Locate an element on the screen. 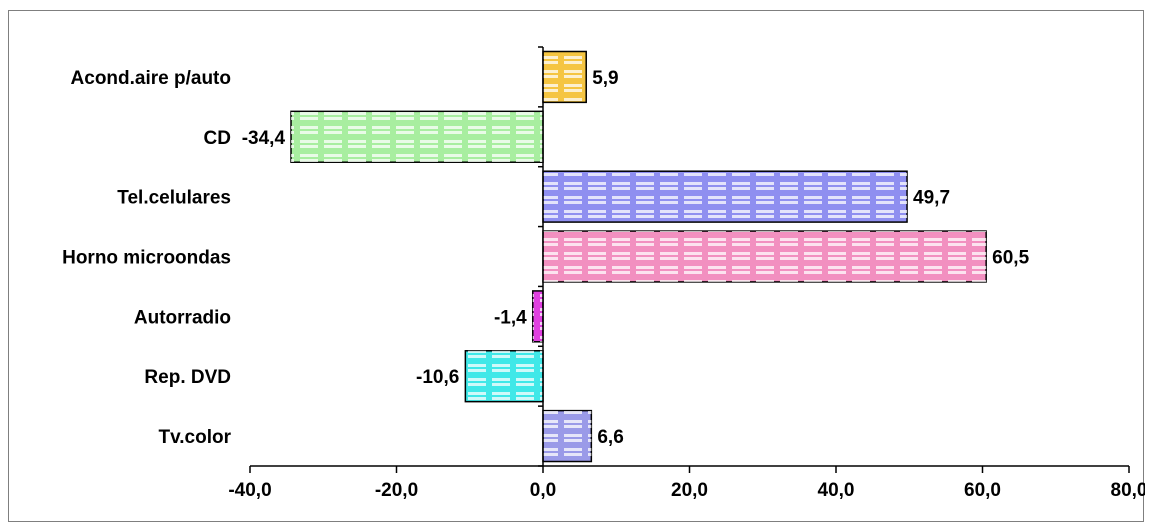 The image size is (1150, 528). data-label-5: -10,6 is located at coordinates (437, 377).